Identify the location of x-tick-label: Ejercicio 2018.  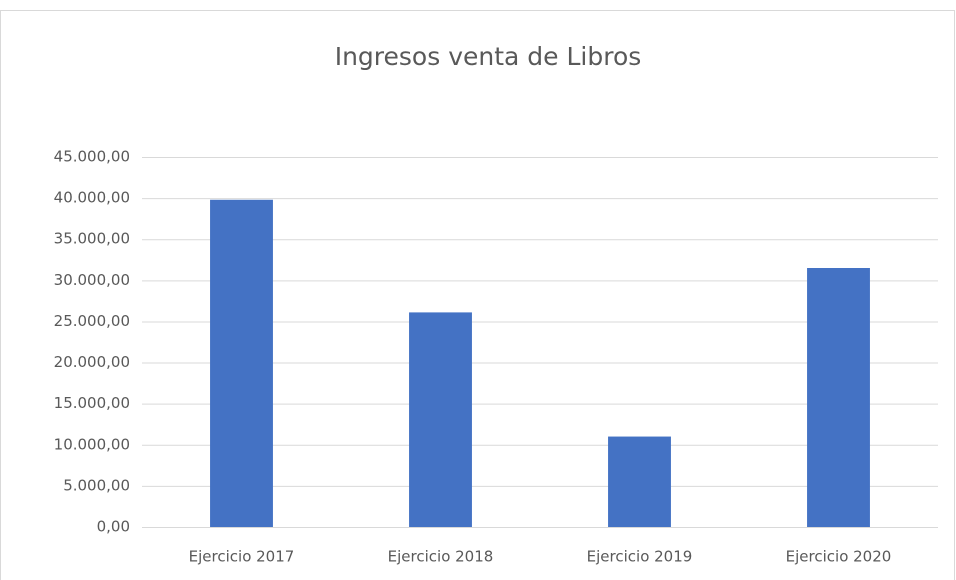
(441, 557).